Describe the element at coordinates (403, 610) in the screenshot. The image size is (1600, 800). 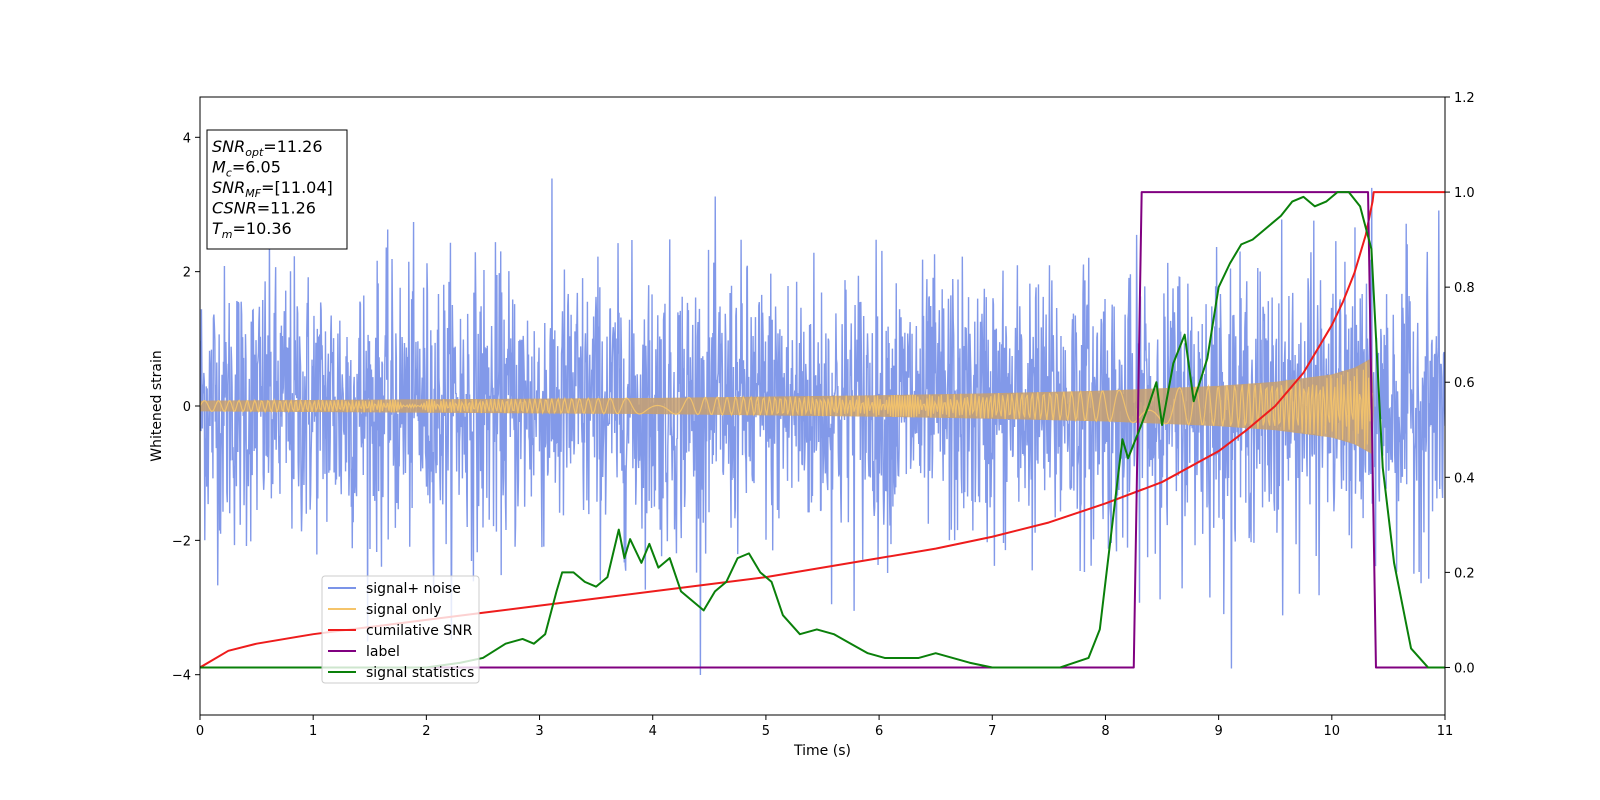
I see `legend-label: signal only` at that location.